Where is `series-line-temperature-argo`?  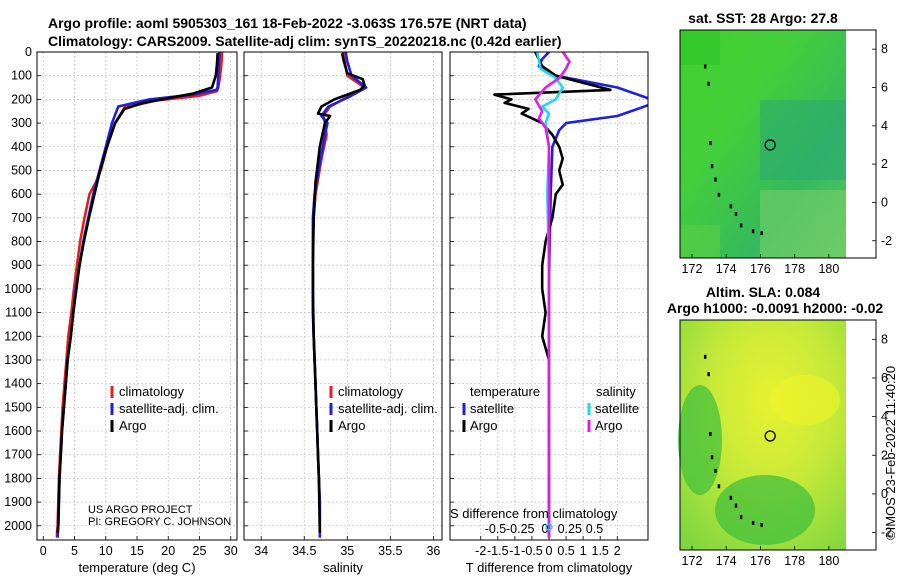
series-line-temperature-argo is located at coordinates (552, 295).